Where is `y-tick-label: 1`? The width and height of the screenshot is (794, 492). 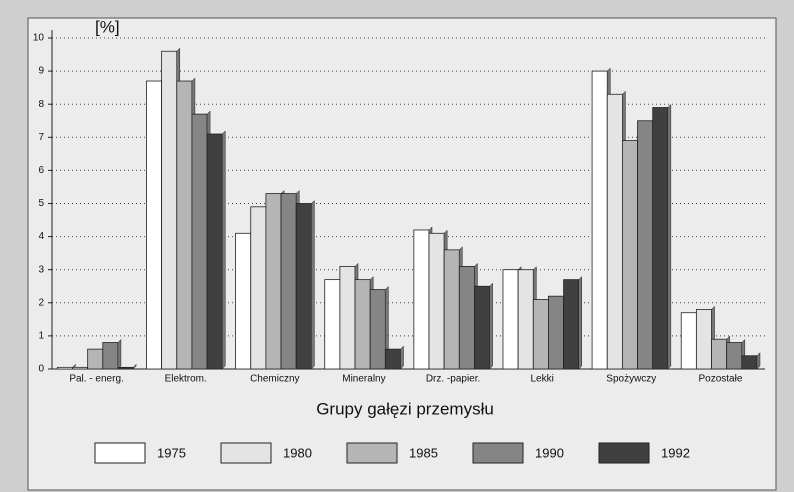
y-tick-label: 1 is located at coordinates (41, 336).